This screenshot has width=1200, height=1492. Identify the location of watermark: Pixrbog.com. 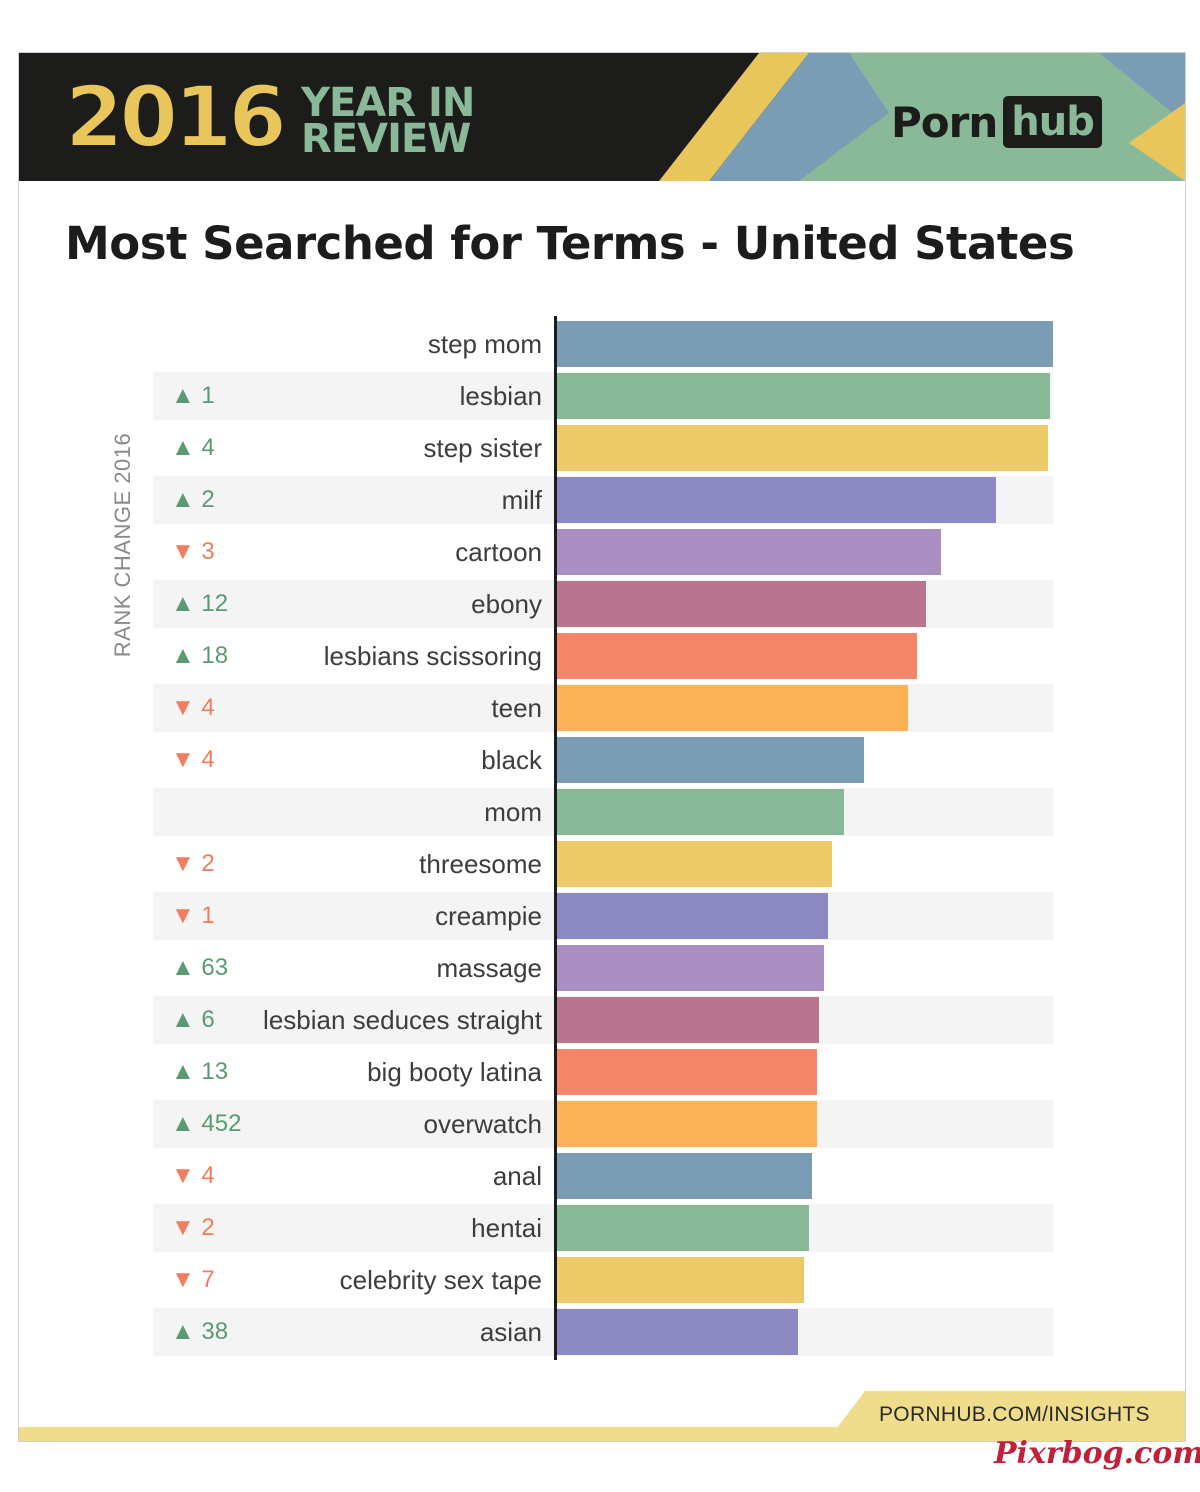
(1097, 1453).